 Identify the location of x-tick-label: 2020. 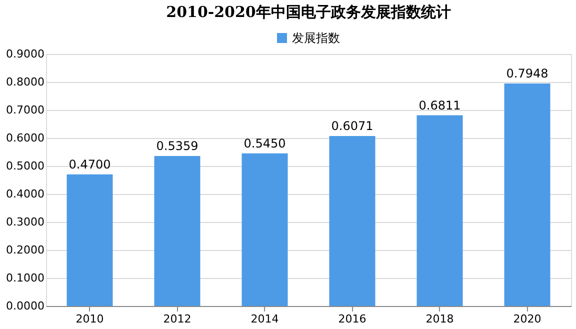
(527, 319).